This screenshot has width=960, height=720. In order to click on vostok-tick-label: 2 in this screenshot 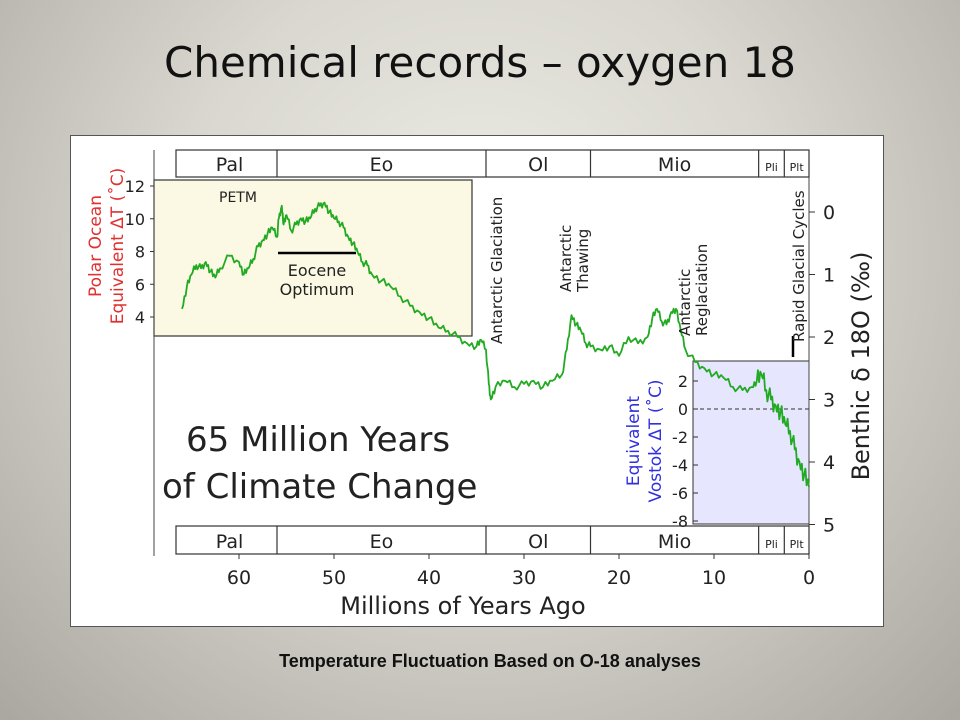, I will do `click(683, 381)`.